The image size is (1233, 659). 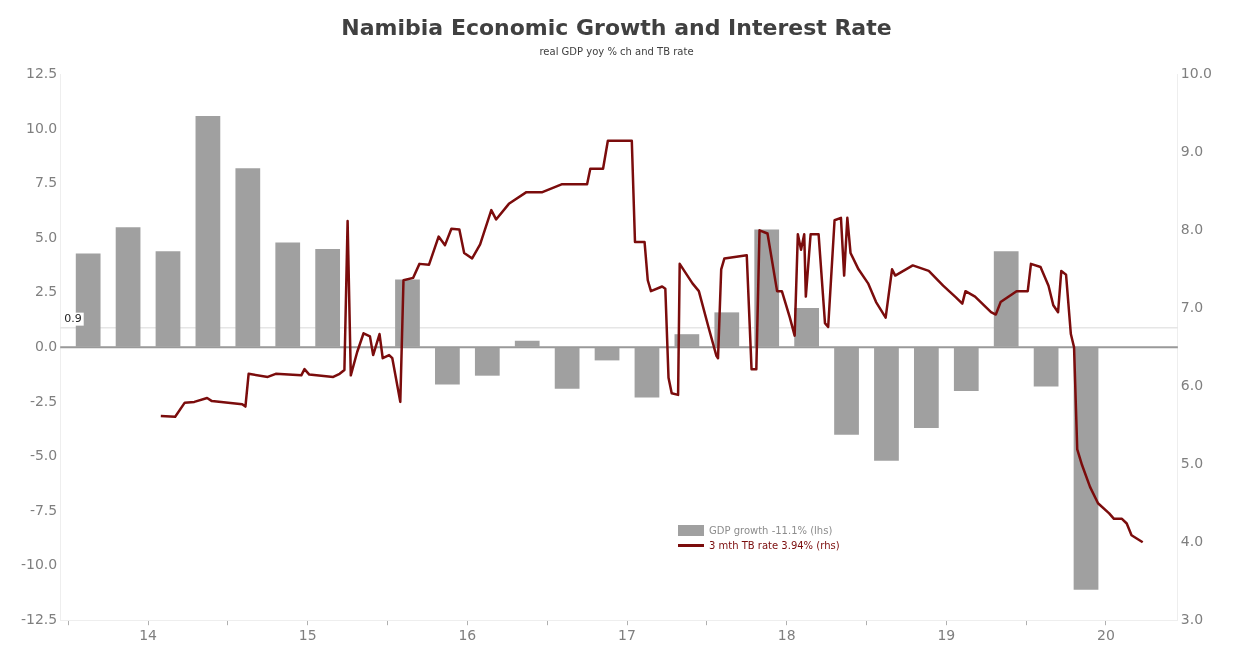 What do you see at coordinates (46, 291) in the screenshot?
I see `y-tick-label: 2.5` at bounding box center [46, 291].